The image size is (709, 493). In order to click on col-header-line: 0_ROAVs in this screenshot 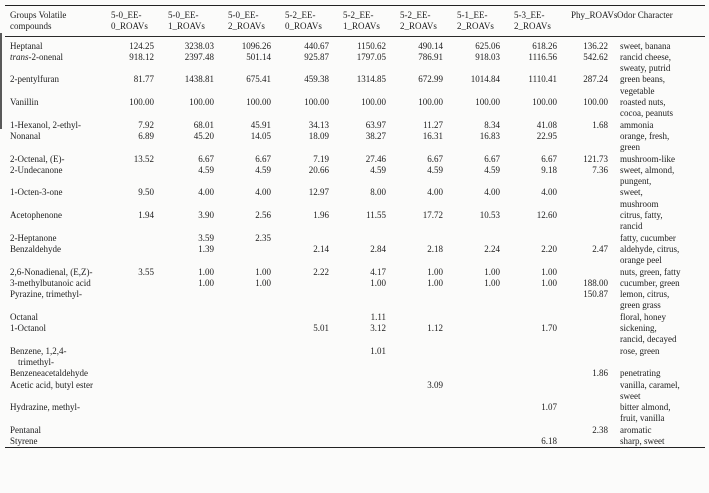, I will do `click(303, 26)`.